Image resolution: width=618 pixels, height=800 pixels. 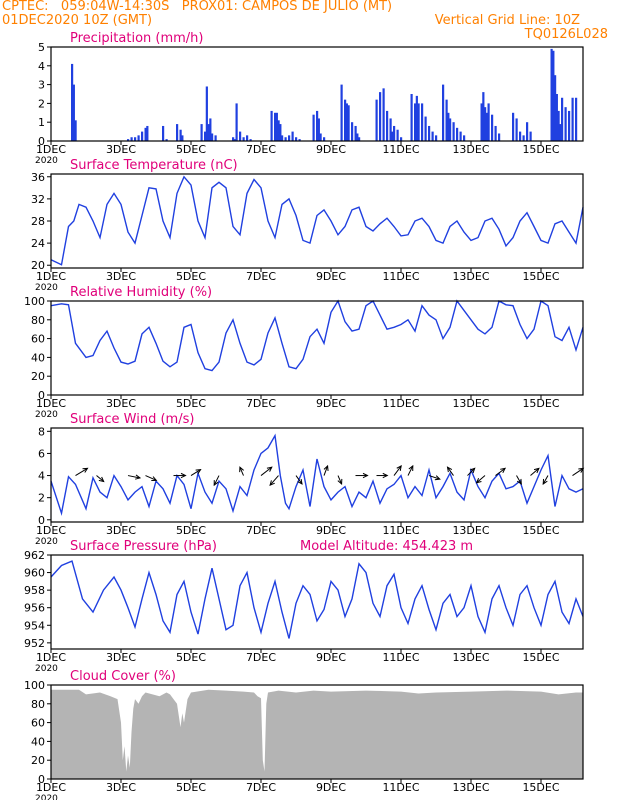 What do you see at coordinates (566, 34) in the screenshot?
I see `header-model-code: TQ0126L028` at bounding box center [566, 34].